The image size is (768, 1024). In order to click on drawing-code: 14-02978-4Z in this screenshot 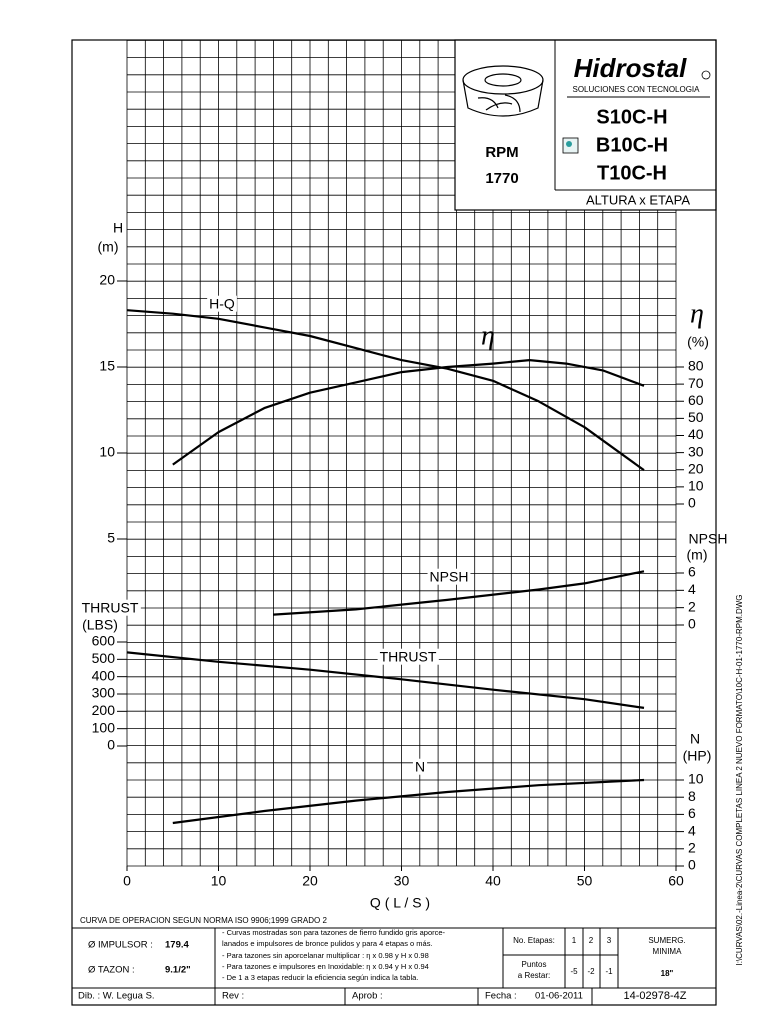, I will do `click(655, 996)`.